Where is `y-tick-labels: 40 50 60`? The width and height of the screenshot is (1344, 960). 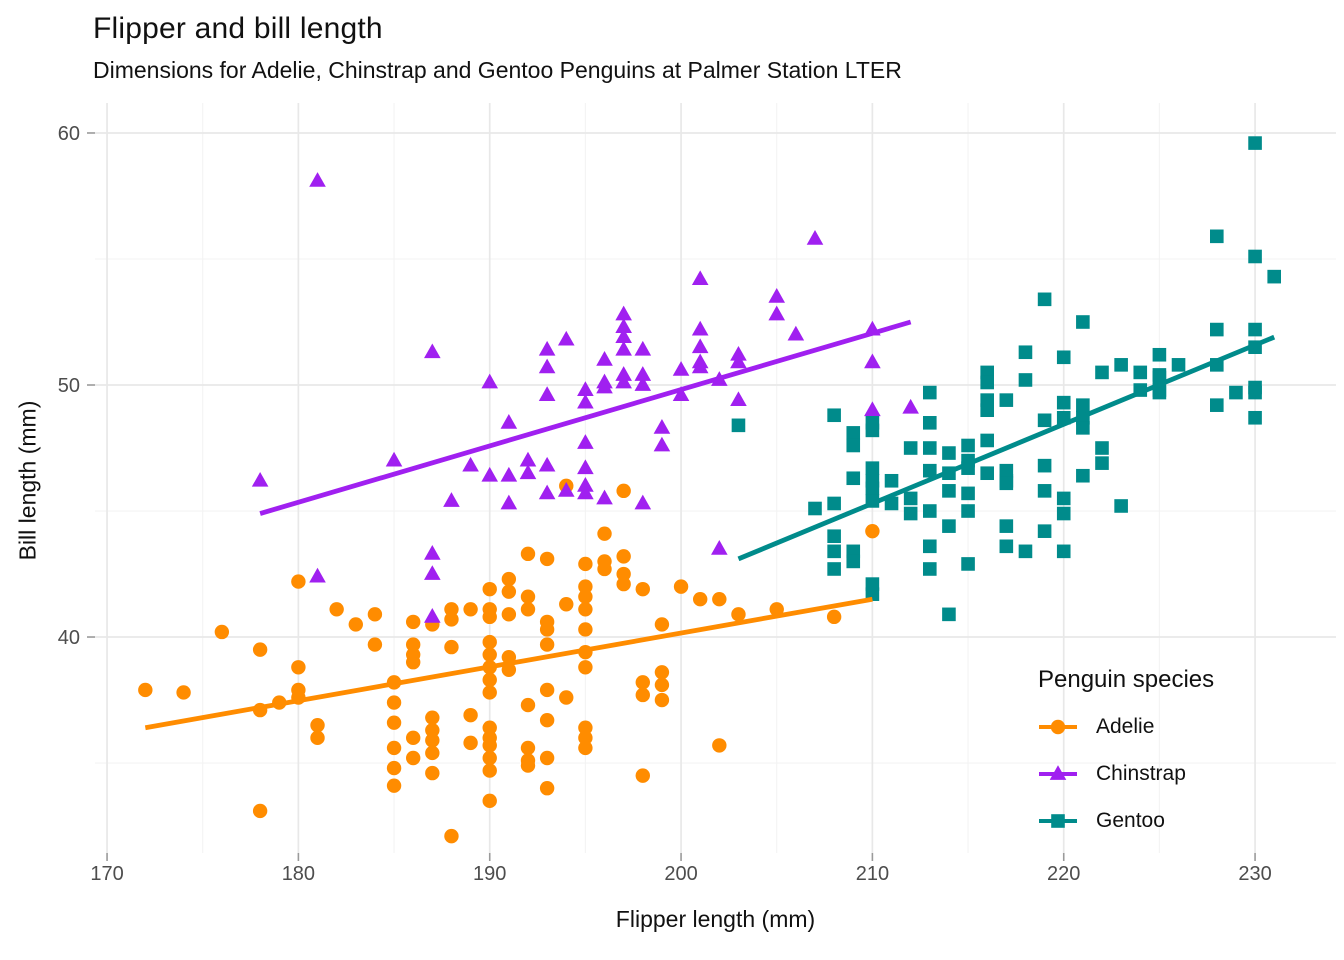 y-tick-labels: 40 50 60 is located at coordinates (69, 386).